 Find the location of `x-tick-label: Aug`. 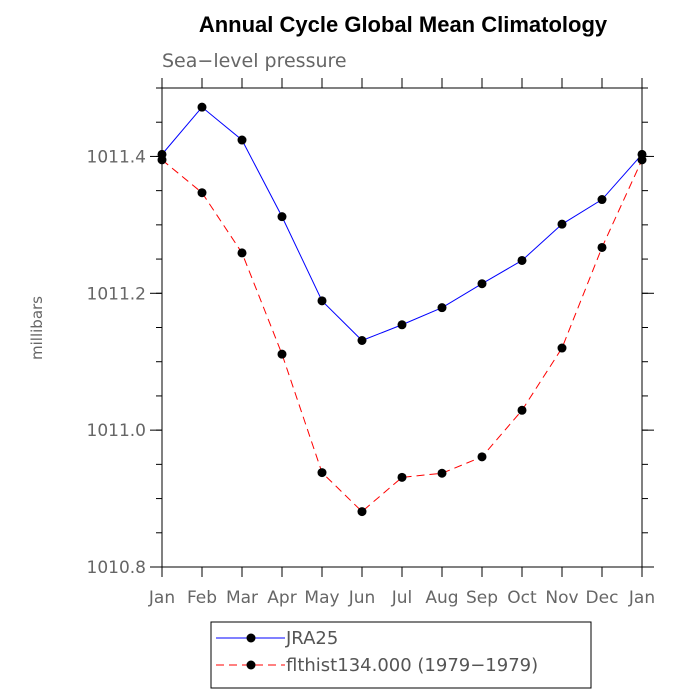

x-tick-label: Aug is located at coordinates (441, 598).